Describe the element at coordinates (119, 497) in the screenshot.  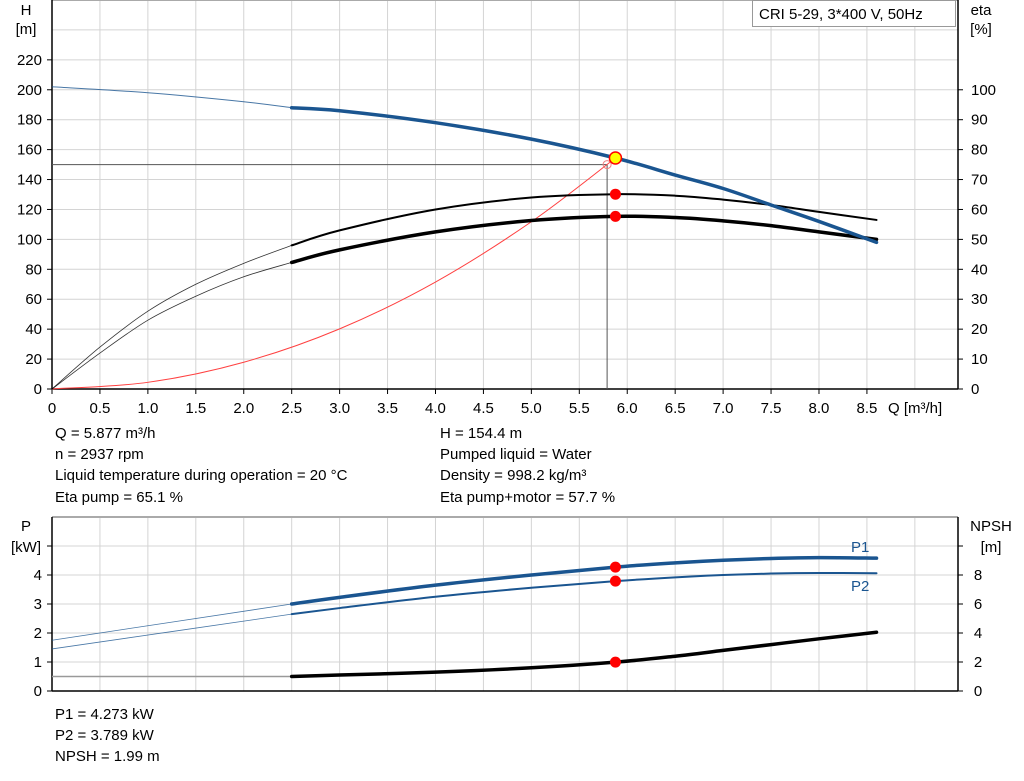
I see `info-eta-pump: Eta pump = 65.1 %` at that location.